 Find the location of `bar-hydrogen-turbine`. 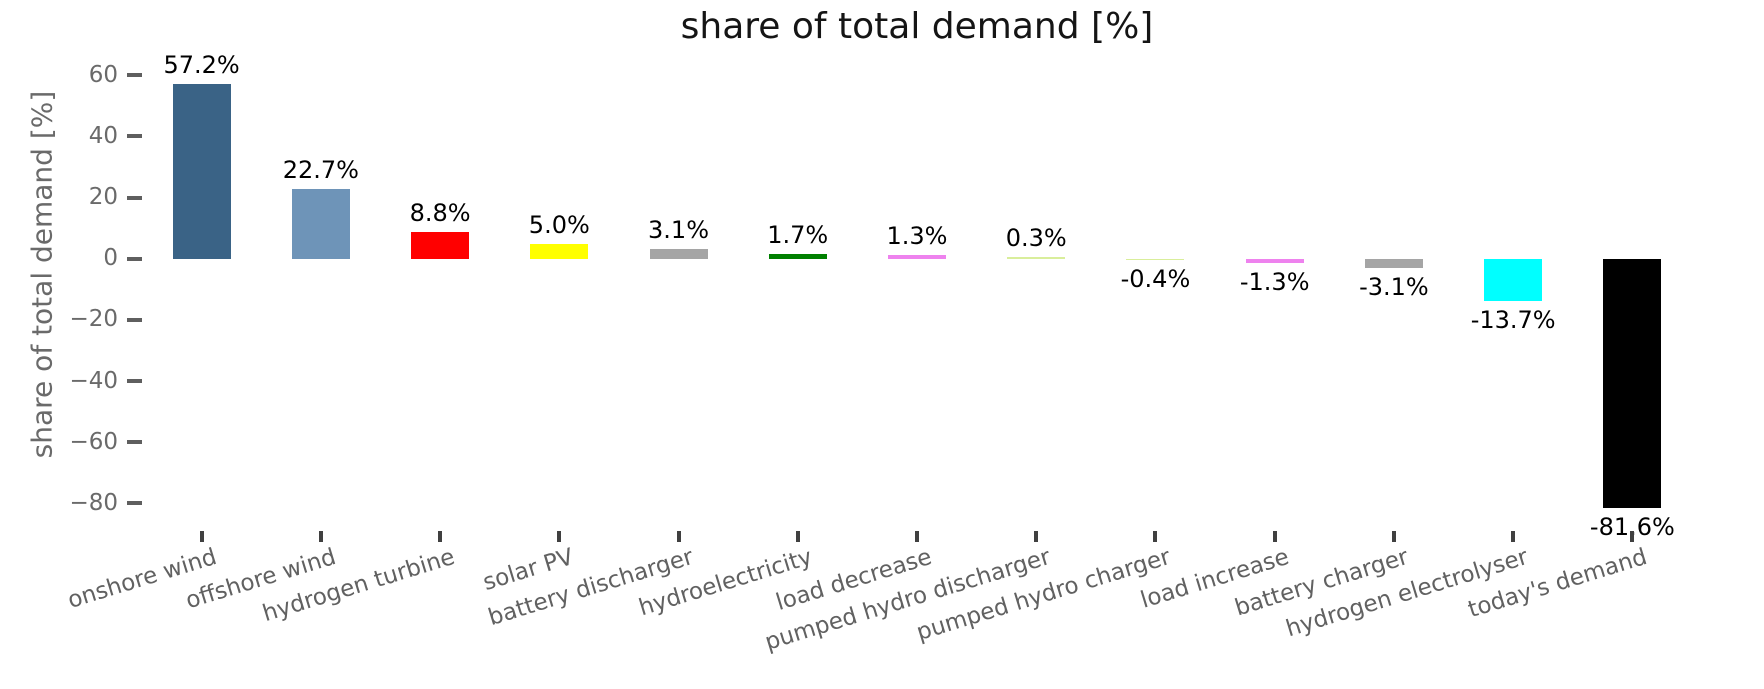

bar-hydrogen-turbine is located at coordinates (440, 245).